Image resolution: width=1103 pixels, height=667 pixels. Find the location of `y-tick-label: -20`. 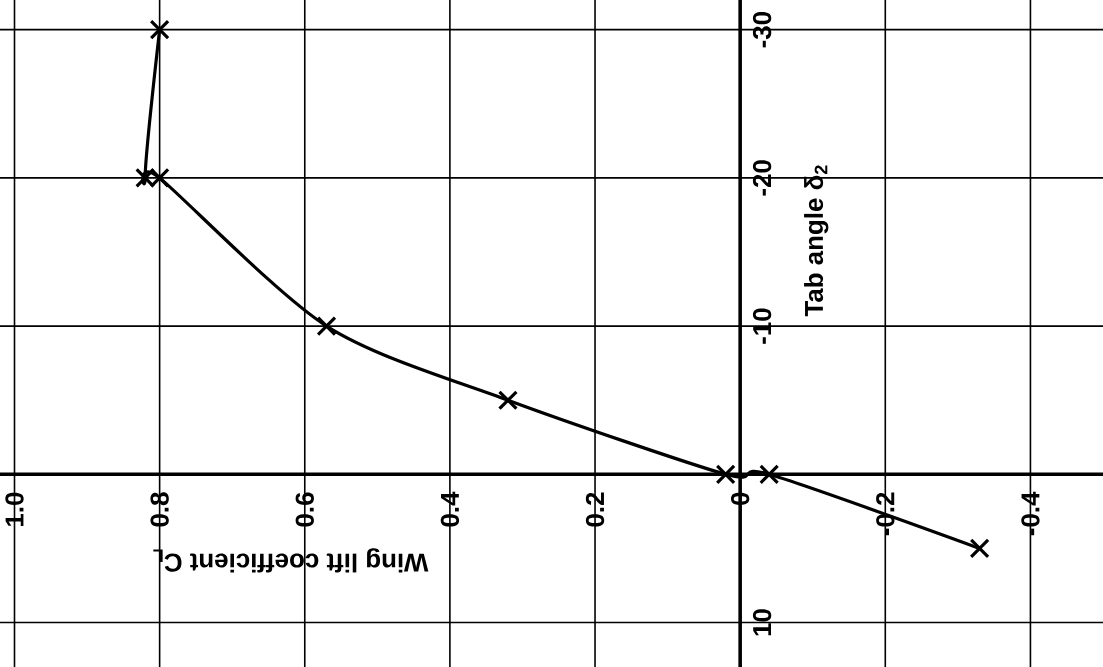

y-tick-label: -20 is located at coordinates (762, 178).